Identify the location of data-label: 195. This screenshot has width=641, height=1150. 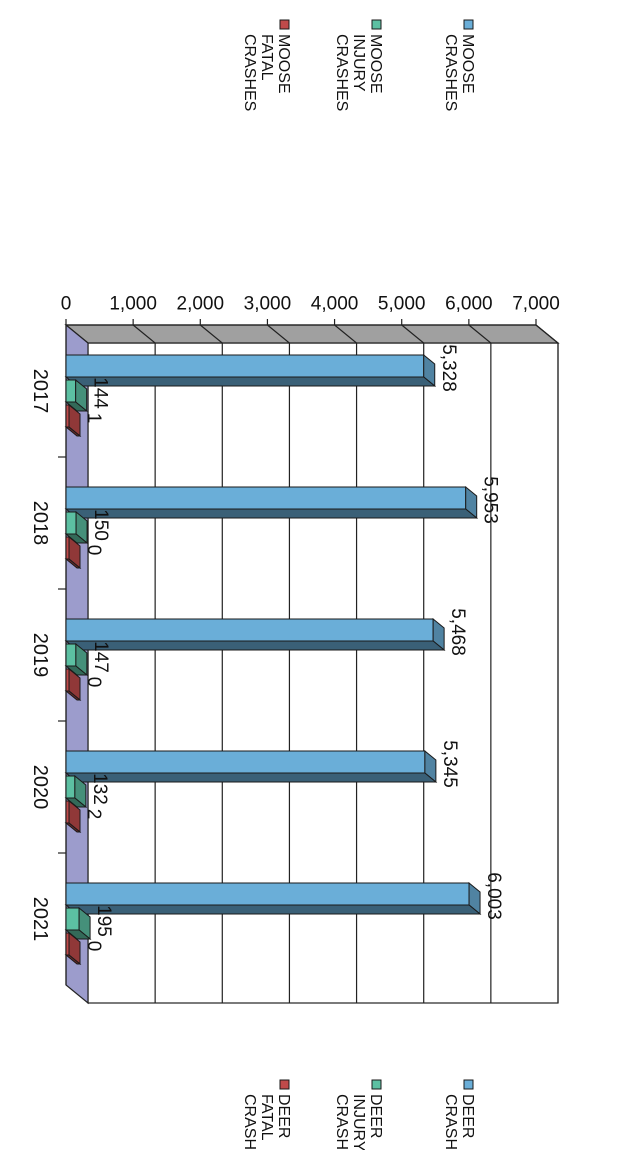
(103, 921).